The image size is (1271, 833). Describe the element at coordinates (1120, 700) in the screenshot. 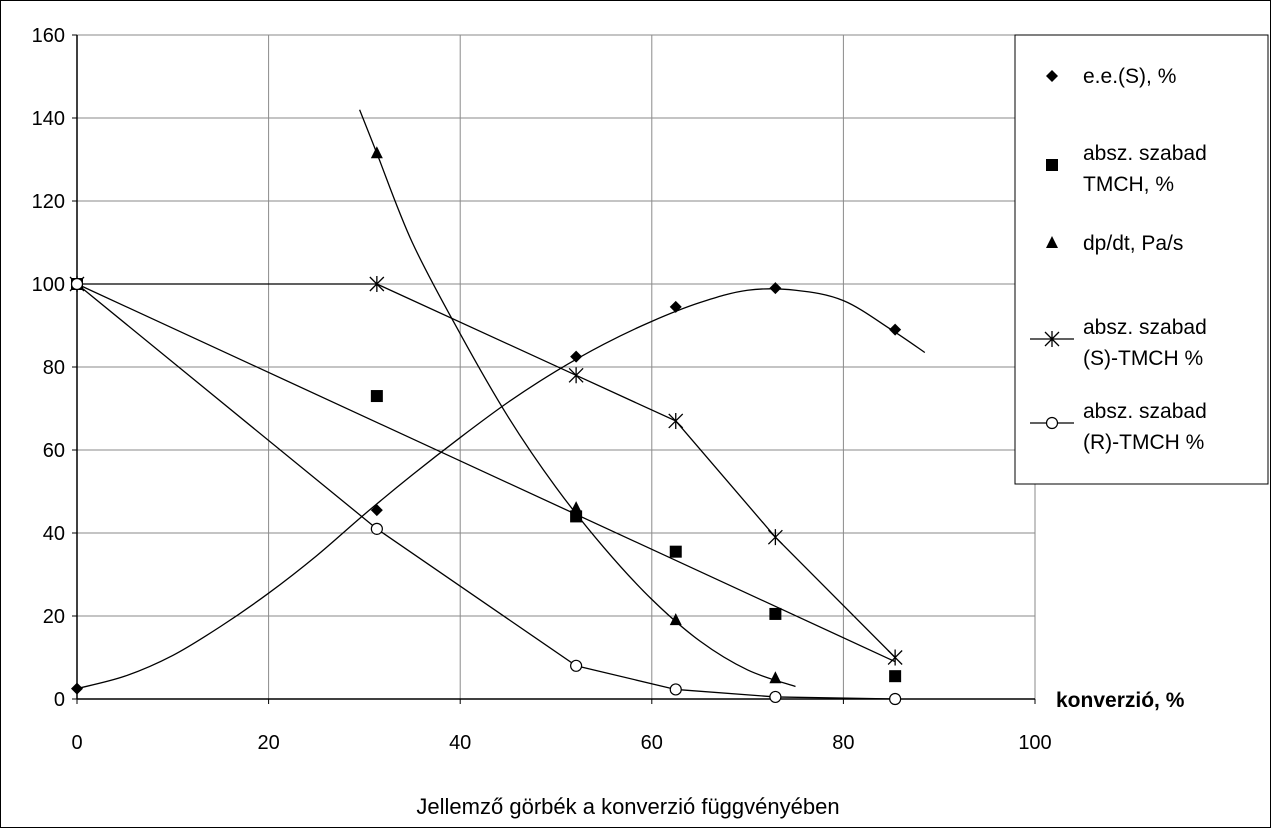

I see `x-axis-title: konverzió, %` at that location.